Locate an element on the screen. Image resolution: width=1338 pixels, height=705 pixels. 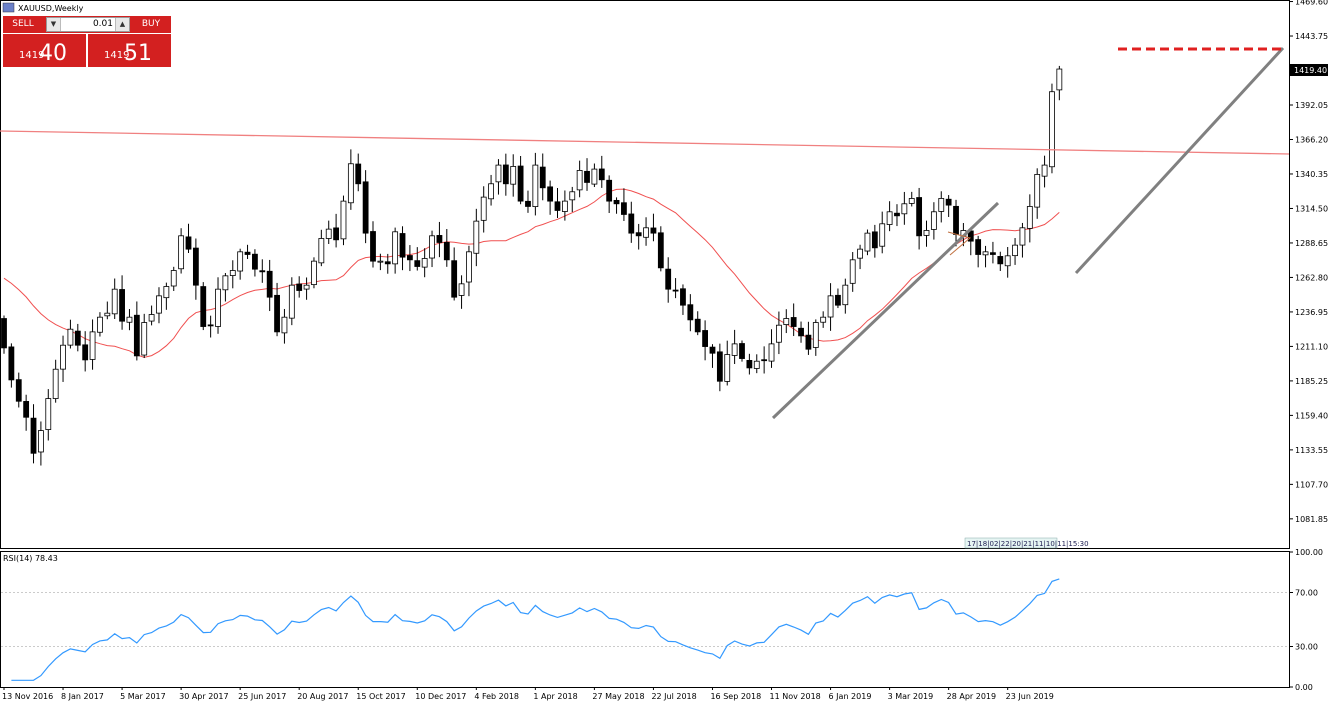
rsi-tick-label: 30.00 is located at coordinates (1306, 647).